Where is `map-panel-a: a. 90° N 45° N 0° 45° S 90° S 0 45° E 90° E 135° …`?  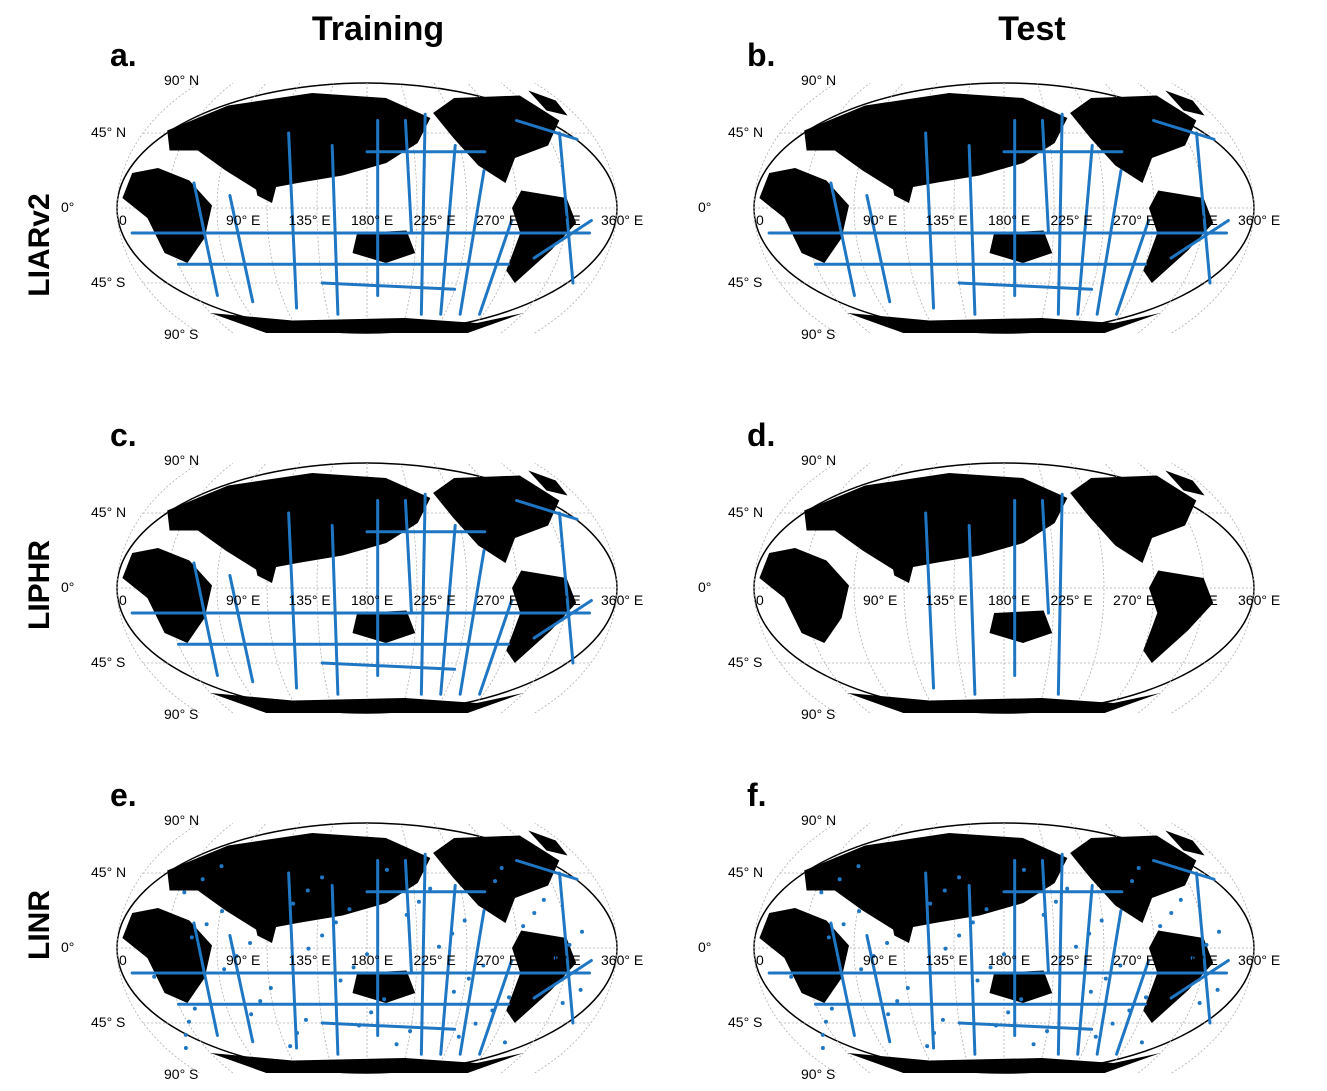
map-panel-a: a. 90° N 45° N 0° 45° S 90° S 0 45° E 90° E 135° … is located at coordinates (353, 191).